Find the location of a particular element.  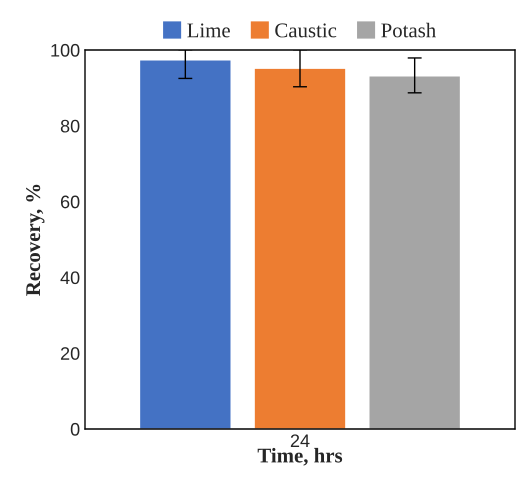

x-axis-title: Time, hrs is located at coordinates (300, 457).